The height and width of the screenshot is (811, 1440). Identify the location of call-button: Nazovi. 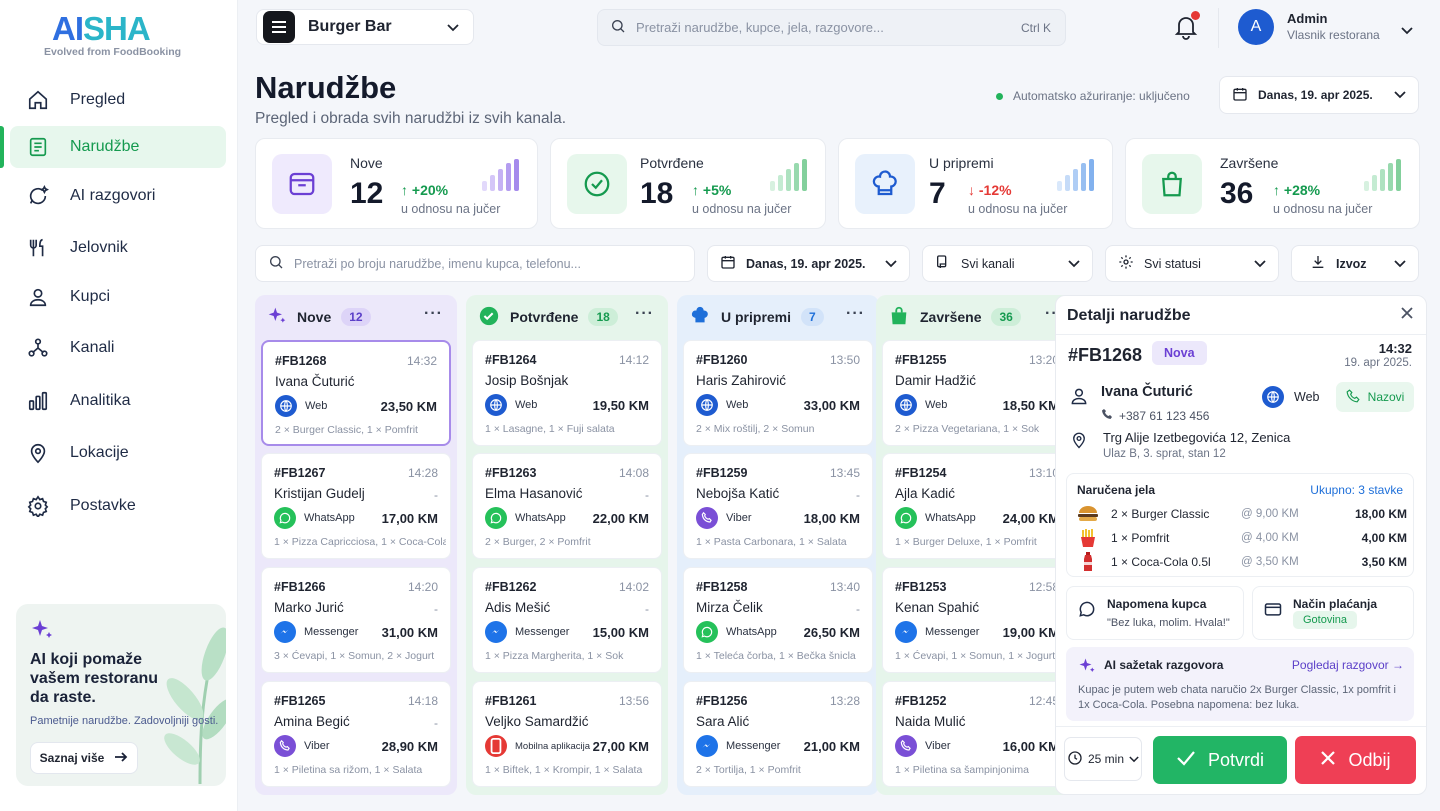
(1375, 397).